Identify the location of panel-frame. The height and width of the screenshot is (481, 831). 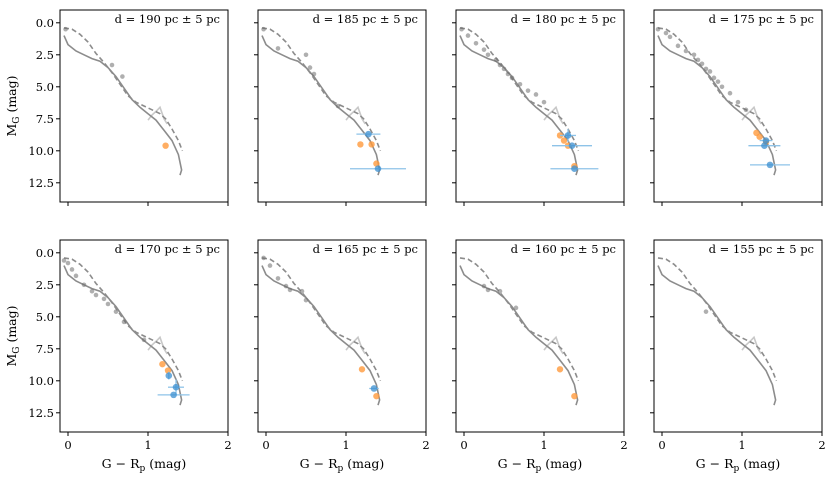
(342, 106).